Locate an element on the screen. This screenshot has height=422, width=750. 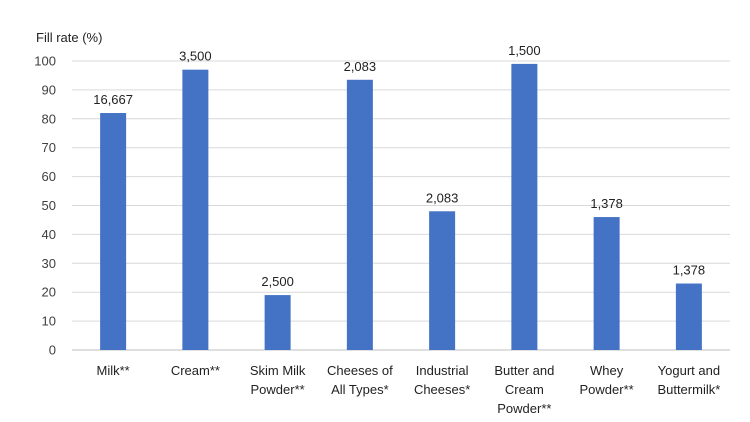
y-tick-label: 70 is located at coordinates (49, 147).